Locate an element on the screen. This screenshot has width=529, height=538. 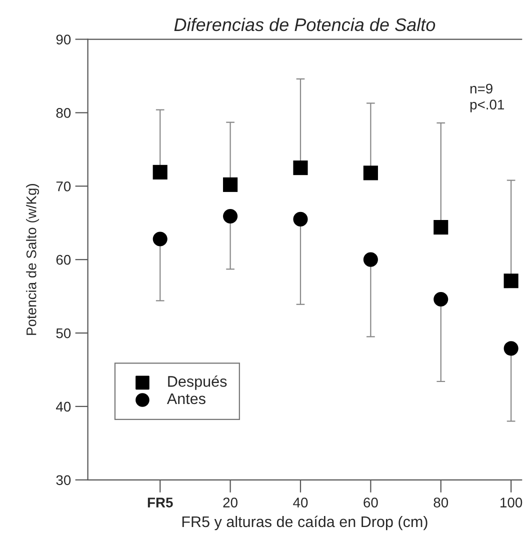
chart-title: Diferencias de Potencia de Salto is located at coordinates (305, 25).